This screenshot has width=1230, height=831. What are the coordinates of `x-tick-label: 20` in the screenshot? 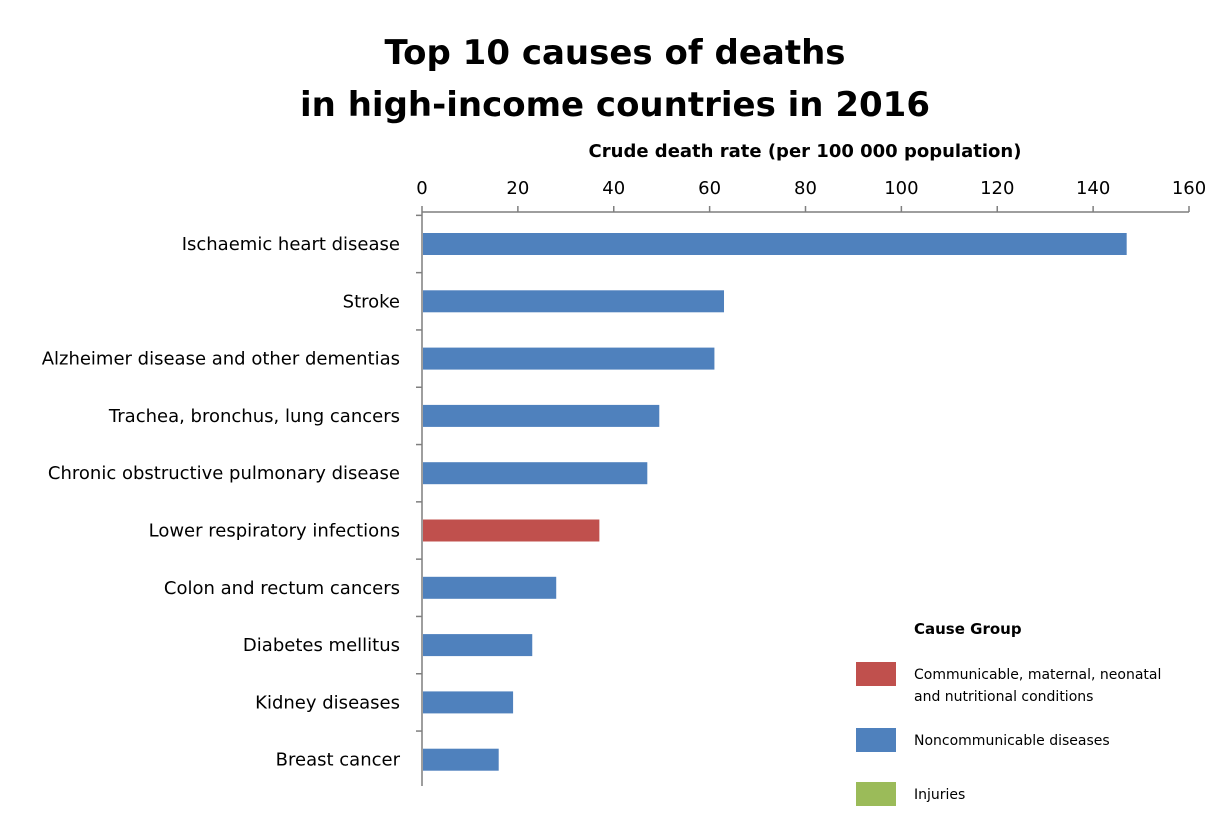 It's located at (517, 188).